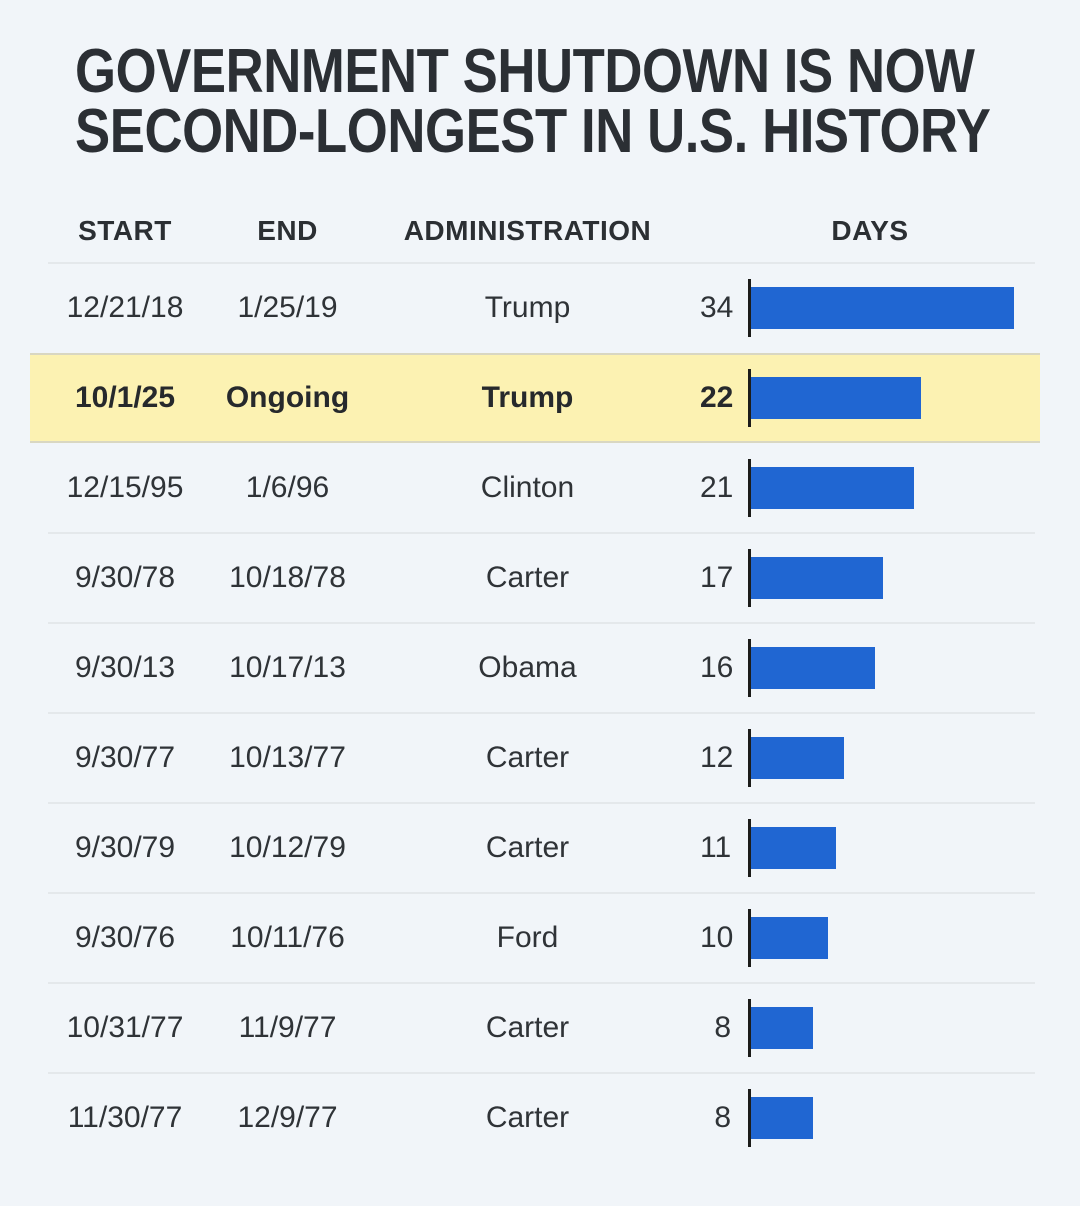 Image resolution: width=1080 pixels, height=1206 pixels. I want to click on cell-days: 34, so click(717, 308).